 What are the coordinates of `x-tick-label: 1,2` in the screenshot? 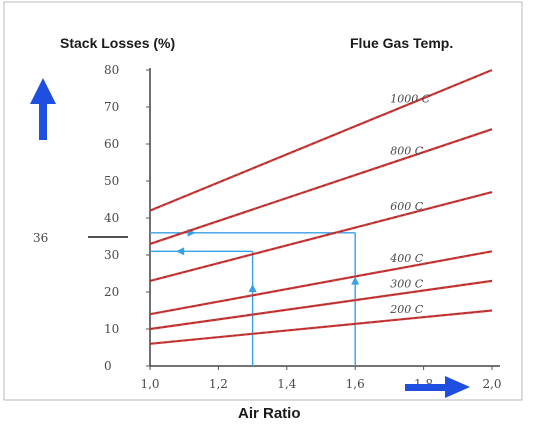 It's located at (218, 384).